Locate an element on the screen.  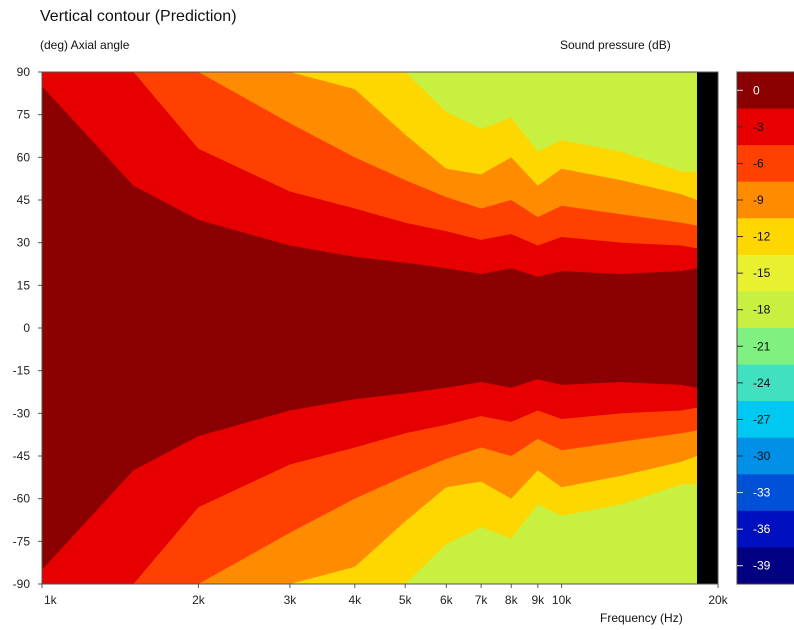
y-tick-label: -45 is located at coordinates (22, 456).